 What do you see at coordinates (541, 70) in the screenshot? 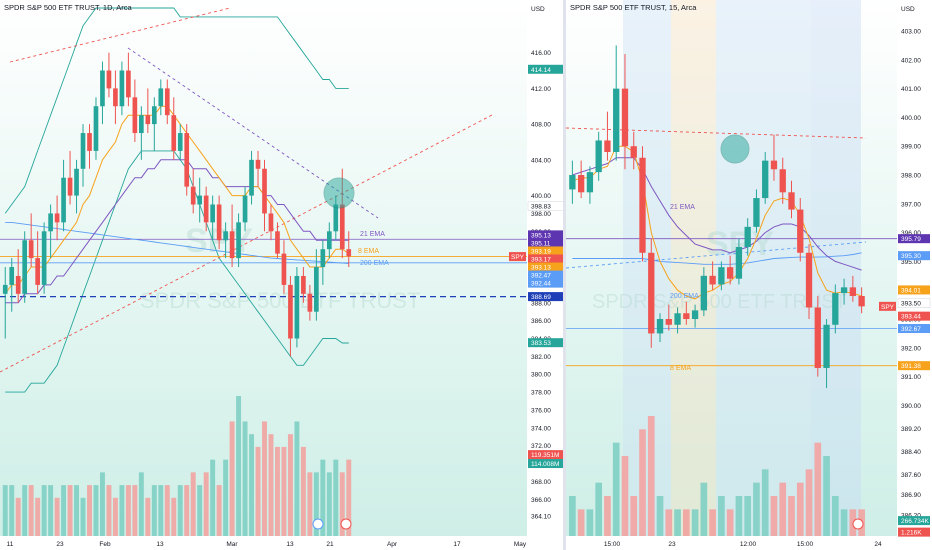
I see `price-label-value: 414.14` at bounding box center [541, 70].